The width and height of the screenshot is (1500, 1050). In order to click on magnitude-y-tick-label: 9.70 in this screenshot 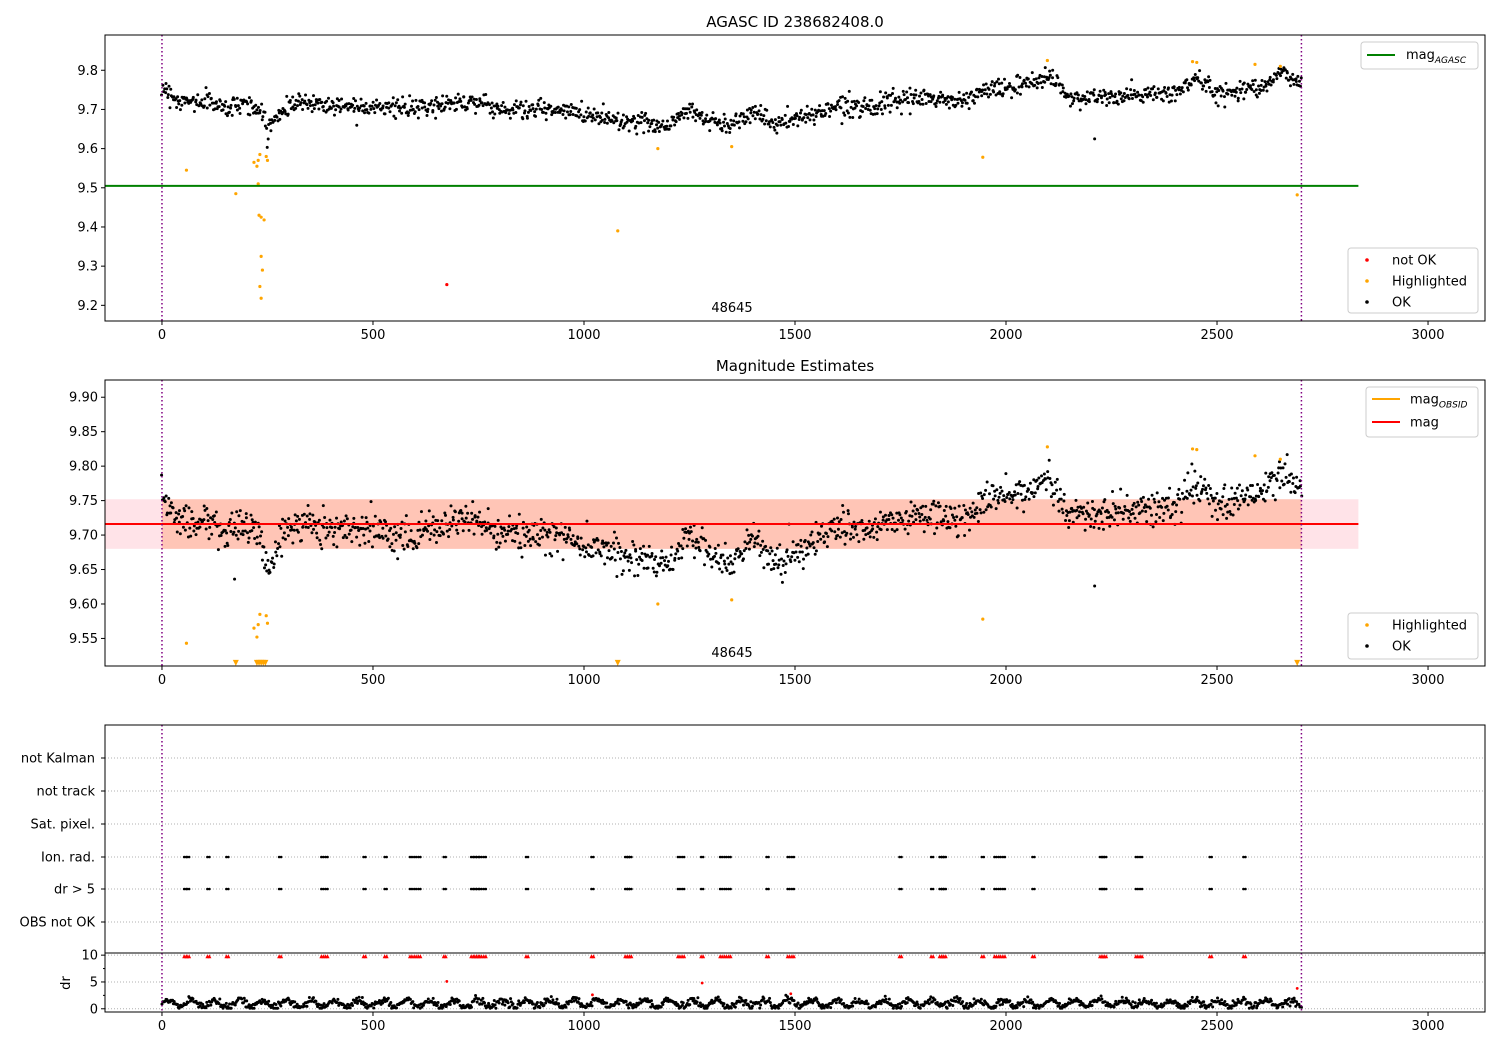, I will do `click(83, 536)`.